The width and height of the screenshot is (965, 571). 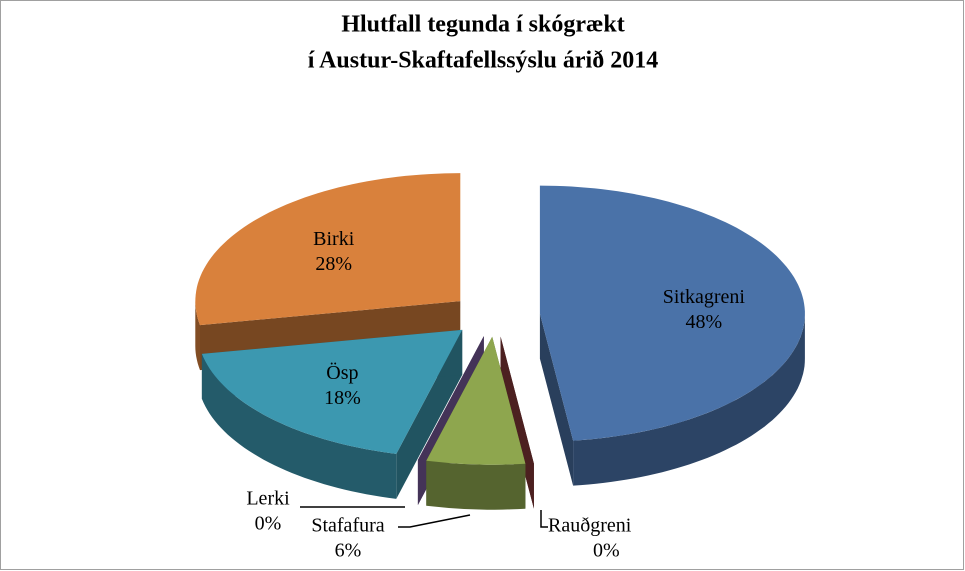 What do you see at coordinates (334, 239) in the screenshot?
I see `slice-label: Birki` at bounding box center [334, 239].